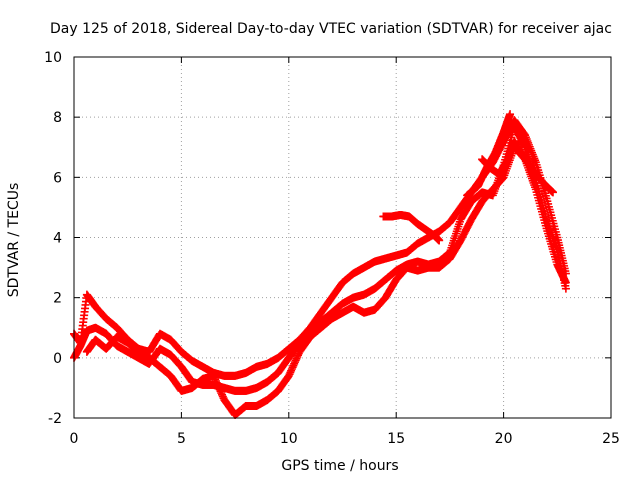 This screenshot has width=640, height=480. I want to click on x-tick-label: 15, so click(396, 439).